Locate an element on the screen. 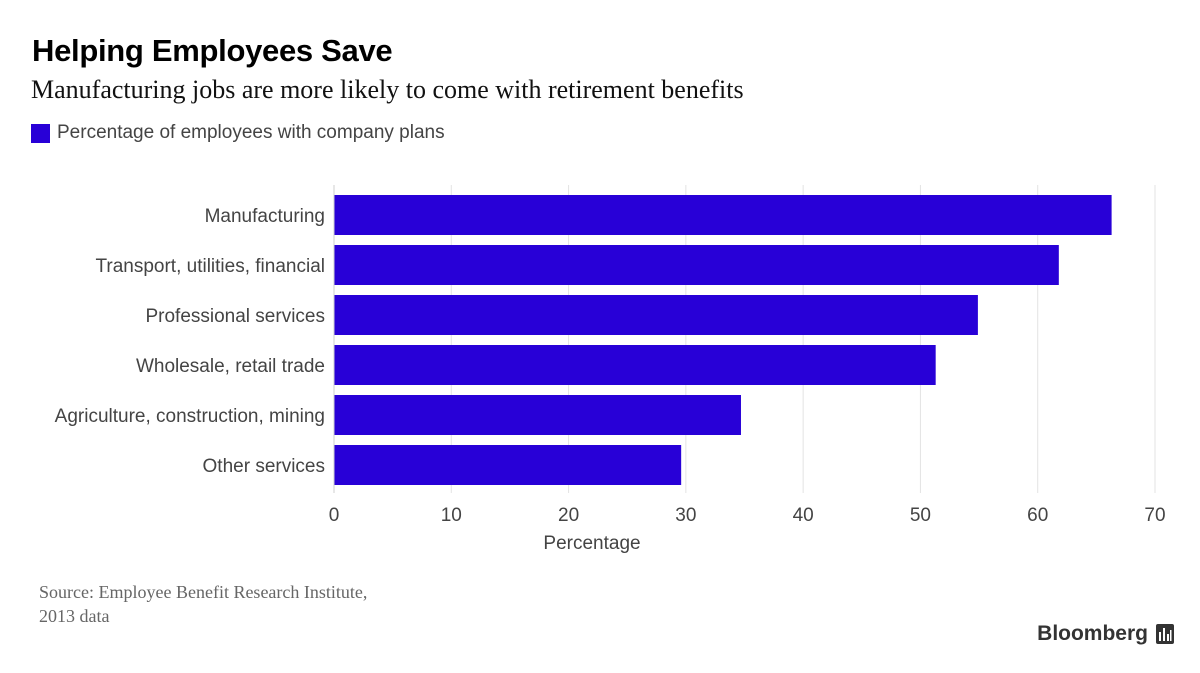  category-label: Transport, utilities, financial is located at coordinates (210, 266).